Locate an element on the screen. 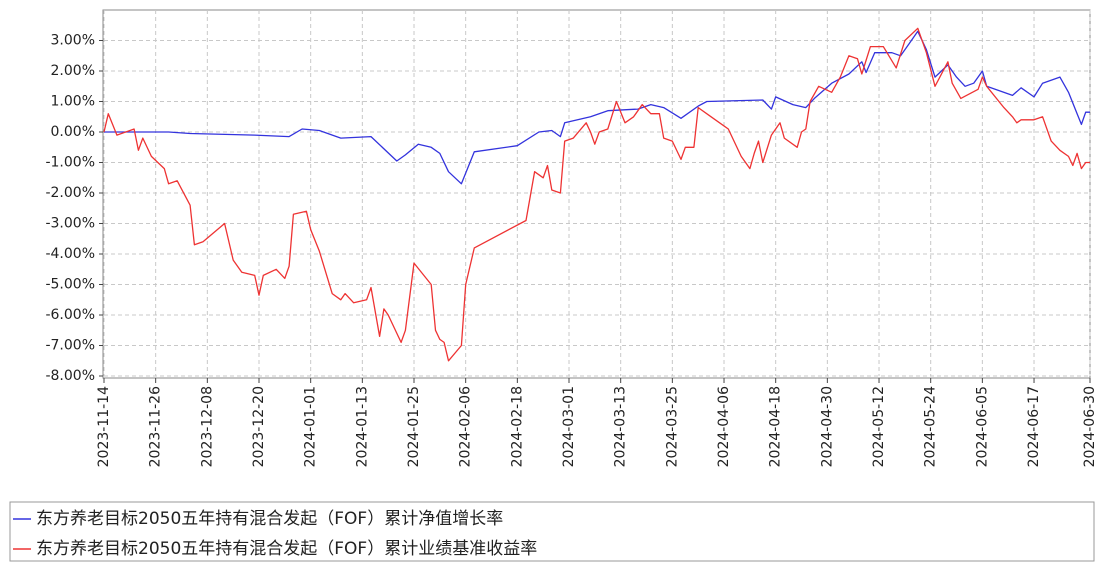 The image size is (1095, 562). x-tick-label: 2024-03-01 is located at coordinates (569, 426).